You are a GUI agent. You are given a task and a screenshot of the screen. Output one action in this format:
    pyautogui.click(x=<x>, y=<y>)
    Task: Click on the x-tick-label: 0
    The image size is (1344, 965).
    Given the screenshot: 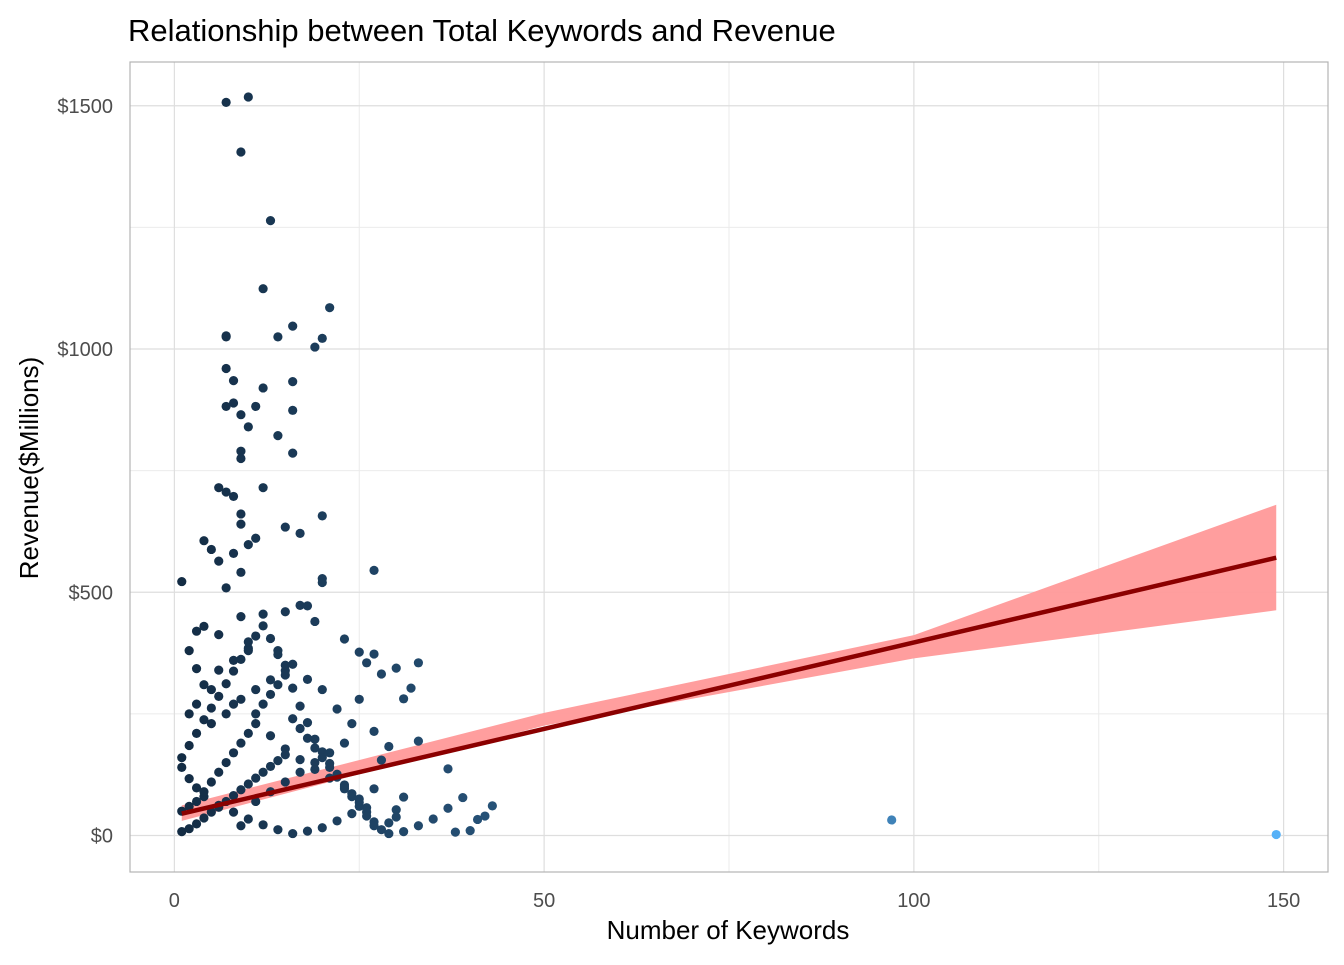 What is the action you would take?
    pyautogui.click(x=174, y=901)
    